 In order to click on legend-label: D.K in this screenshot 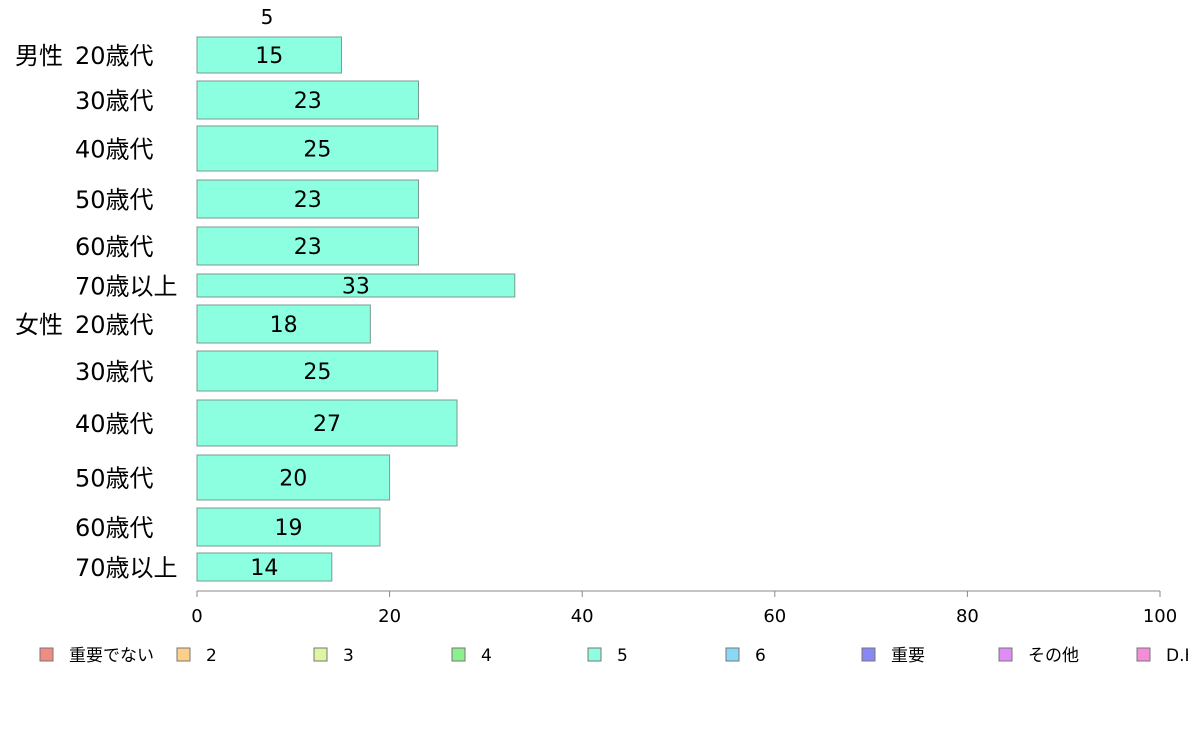, I will do `click(1177, 656)`.